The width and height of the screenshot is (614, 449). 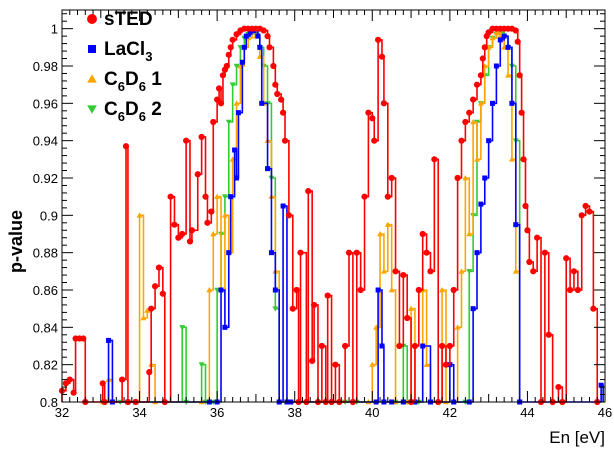 I want to click on legend-item-c6d6-2: C6D6 2, so click(x=124, y=111).